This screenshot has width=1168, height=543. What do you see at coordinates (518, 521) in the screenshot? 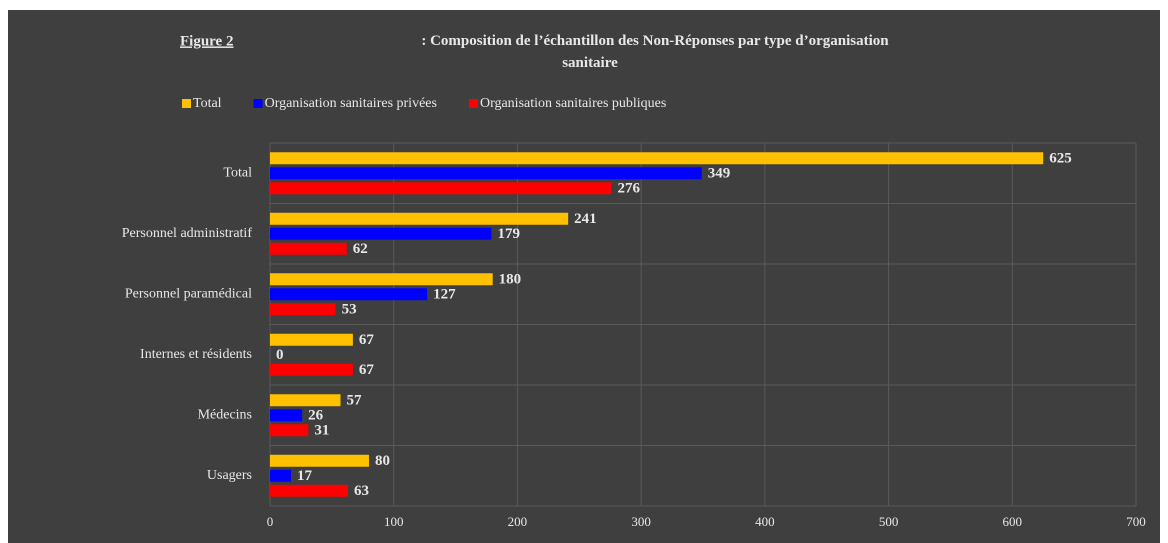
I see `x-tick-label: 200` at bounding box center [518, 521].